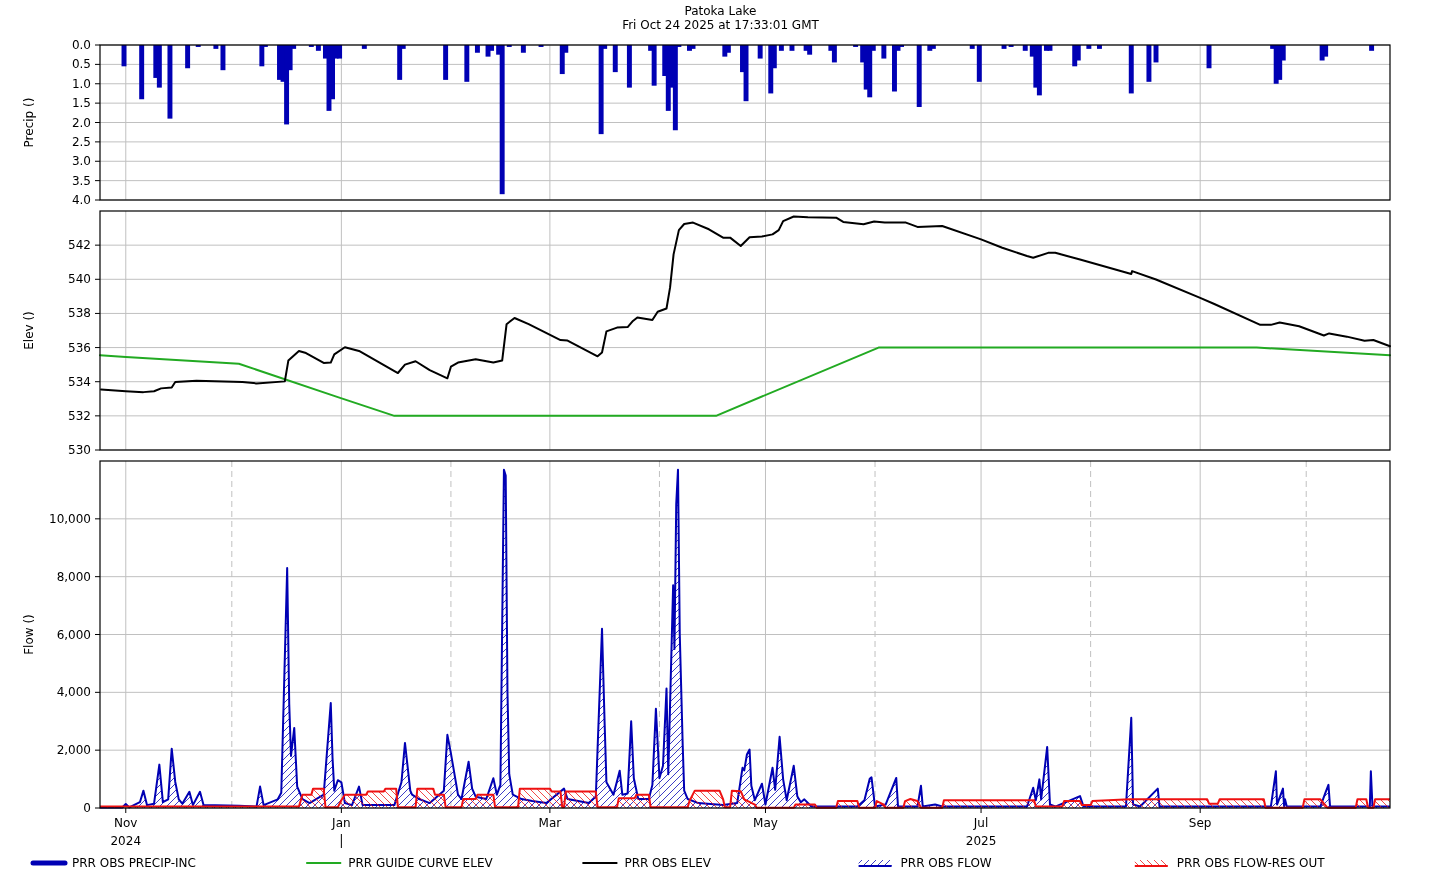  What do you see at coordinates (81, 64) in the screenshot?
I see `y-tick-label: 0.5` at bounding box center [81, 64].